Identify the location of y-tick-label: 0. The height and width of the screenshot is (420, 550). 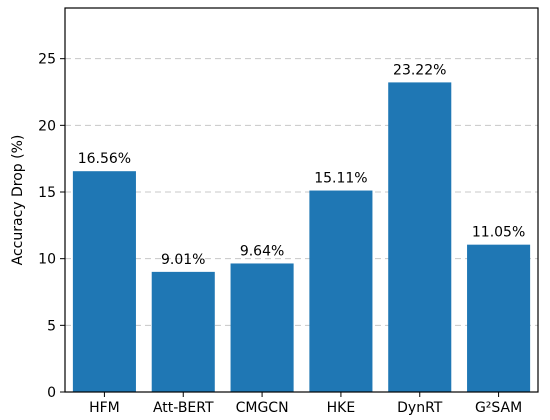
(51, 393).